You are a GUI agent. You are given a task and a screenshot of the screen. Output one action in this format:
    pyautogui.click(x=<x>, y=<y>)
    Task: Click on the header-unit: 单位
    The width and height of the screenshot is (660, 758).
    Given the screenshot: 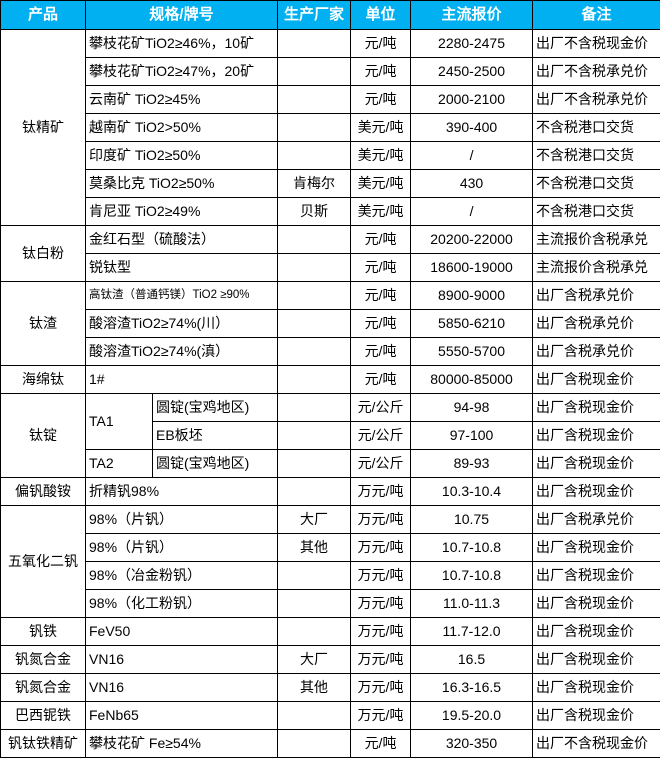 What is the action you would take?
    pyautogui.click(x=381, y=15)
    